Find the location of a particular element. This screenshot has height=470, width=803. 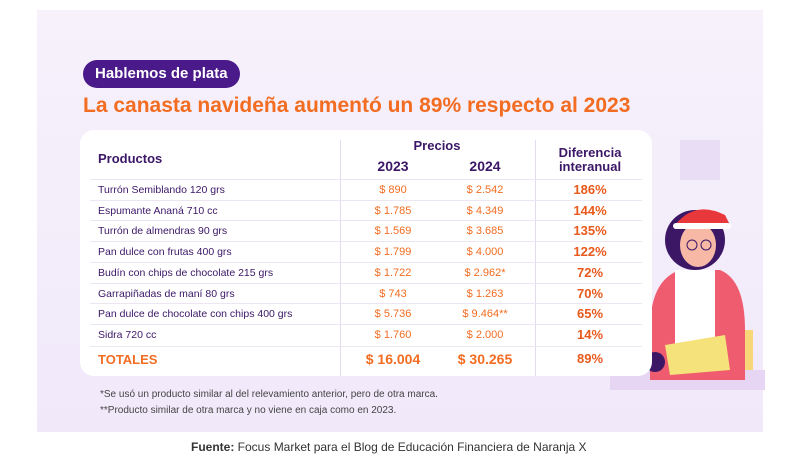

gift-box-icon is located at coordinates (700, 160).